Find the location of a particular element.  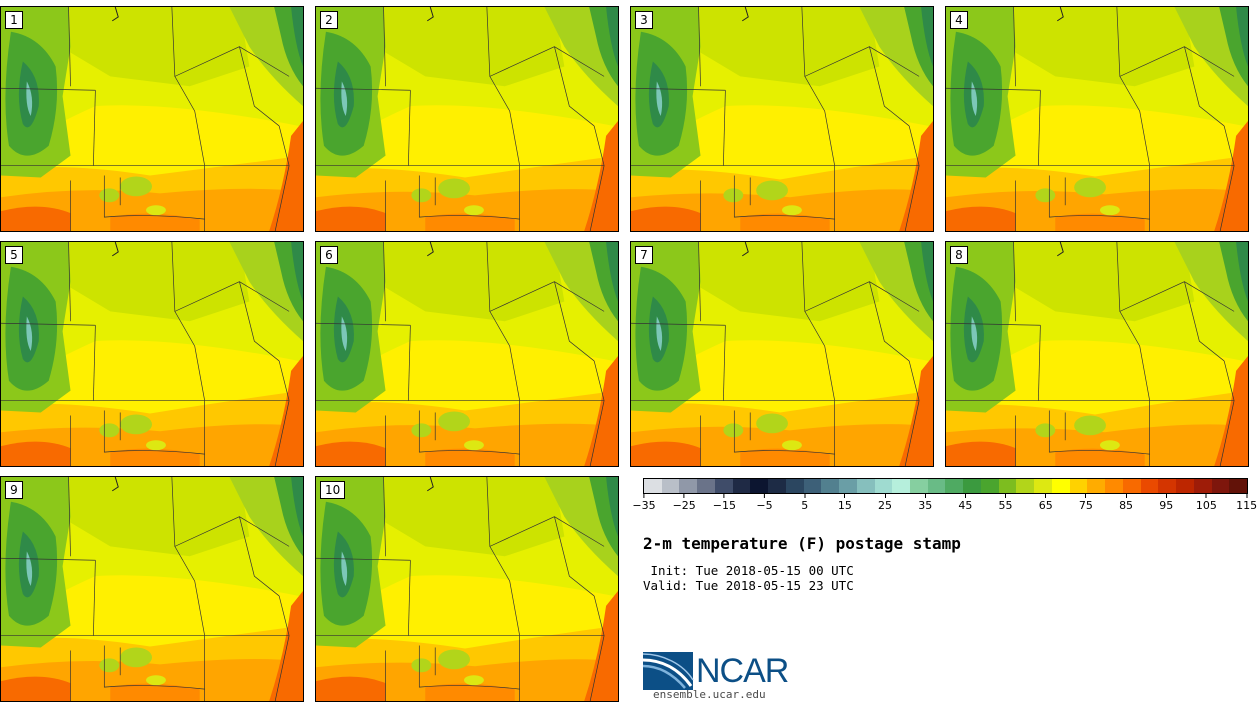

colorbar-tick-label: 85 is located at coordinates (1126, 503).